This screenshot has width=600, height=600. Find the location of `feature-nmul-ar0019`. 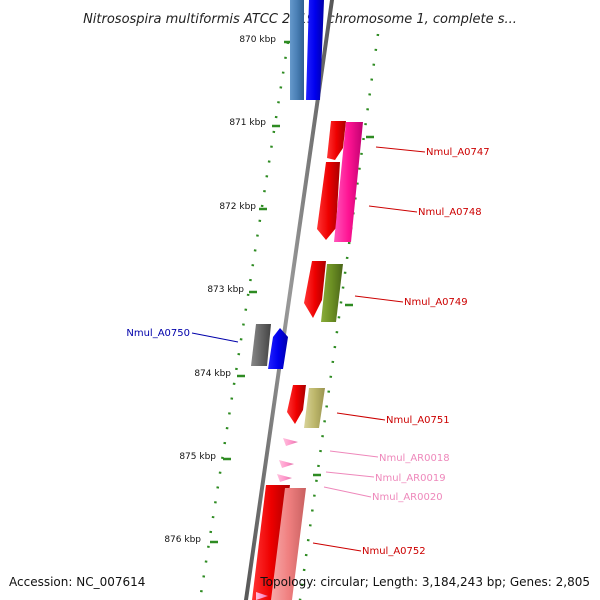

feature-nmul-ar0019 is located at coordinates (286, 464).